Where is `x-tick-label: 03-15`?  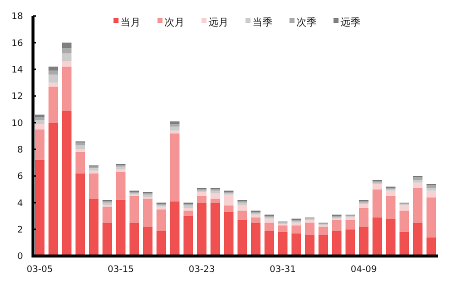
x-tick-label: 03-15 is located at coordinates (121, 270).